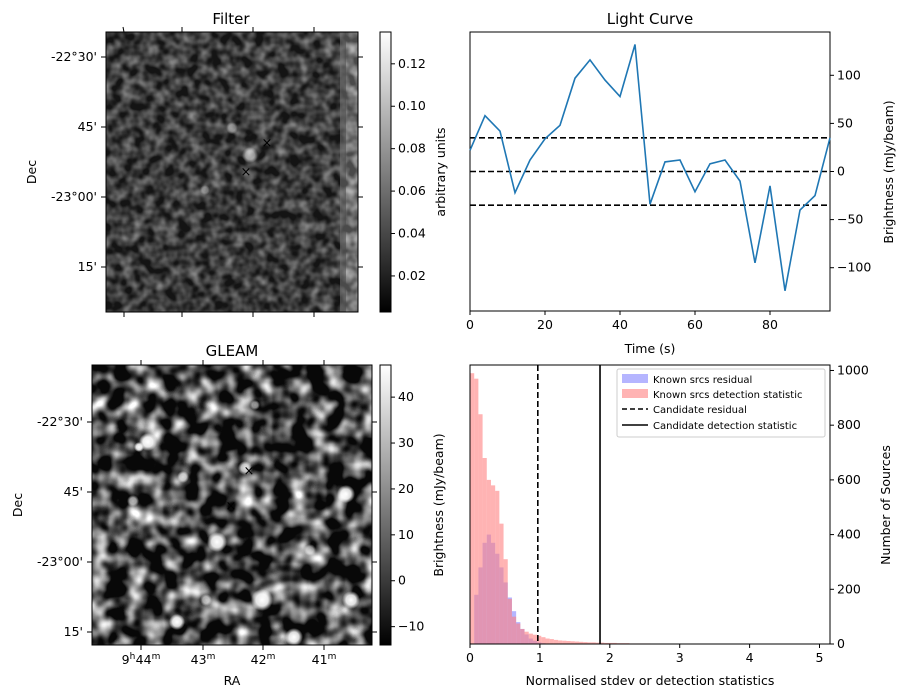 Image resolution: width=907 pixels, height=699 pixels. What do you see at coordinates (144, 659) in the screenshot?
I see `gleam-xtick-part: 44` at bounding box center [144, 659].